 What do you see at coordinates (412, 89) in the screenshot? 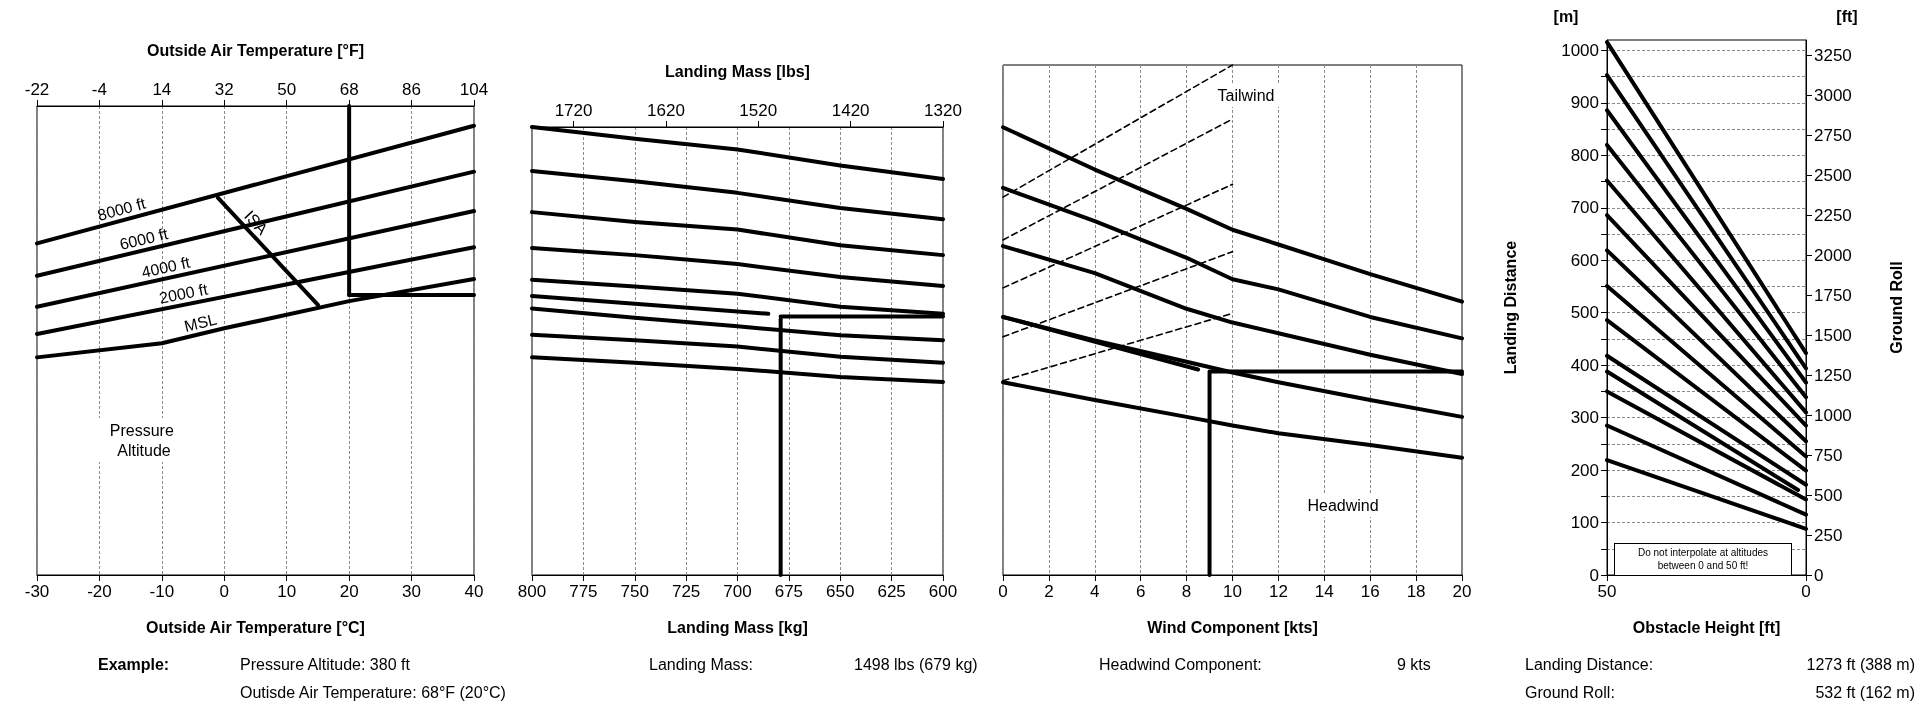
I see `x2-tick-label: 86` at bounding box center [412, 89].